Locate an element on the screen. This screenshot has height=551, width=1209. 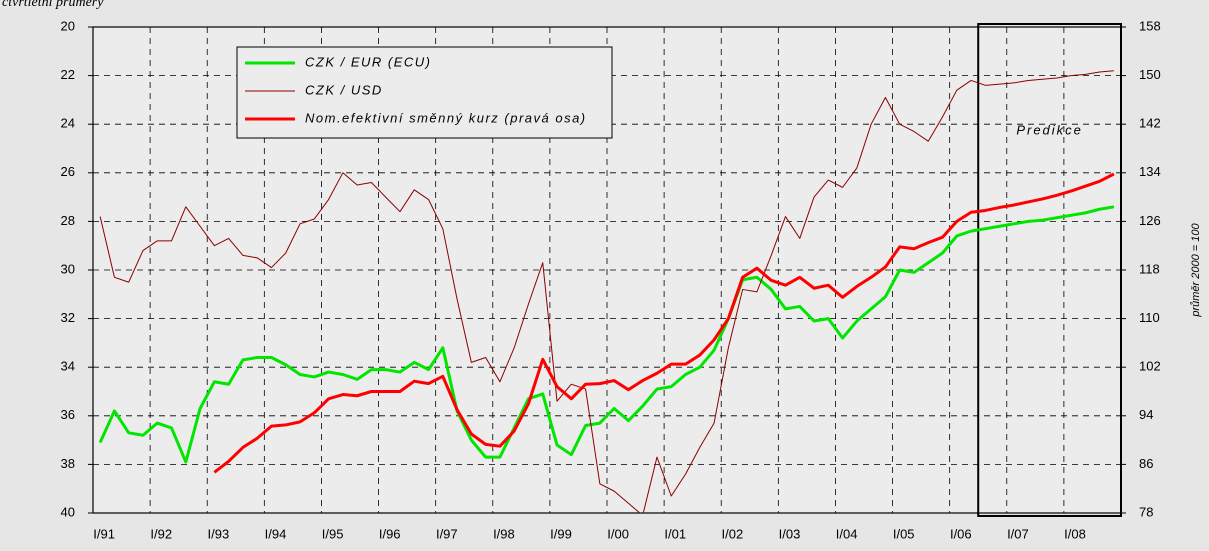
x-tick-label: I/95 is located at coordinates (333, 533).